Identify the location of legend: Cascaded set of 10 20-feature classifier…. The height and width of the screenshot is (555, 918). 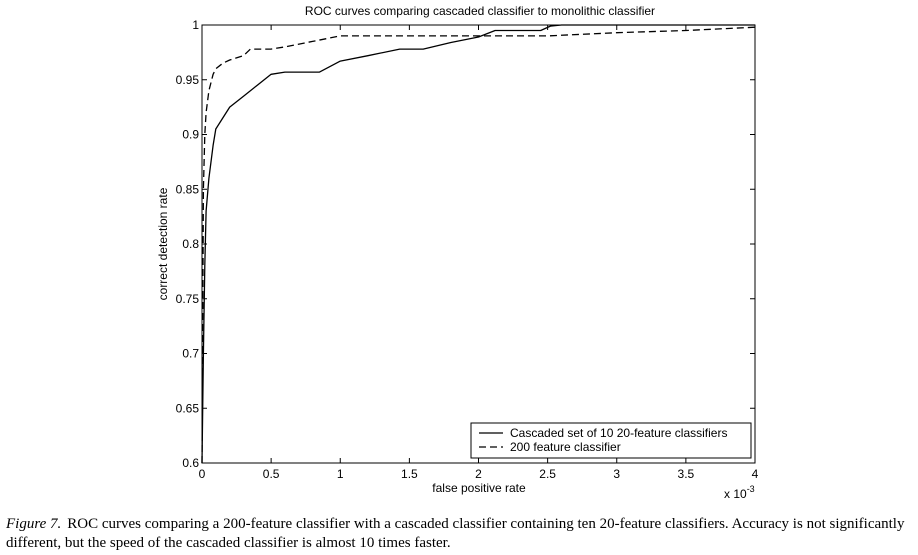
(611, 440).